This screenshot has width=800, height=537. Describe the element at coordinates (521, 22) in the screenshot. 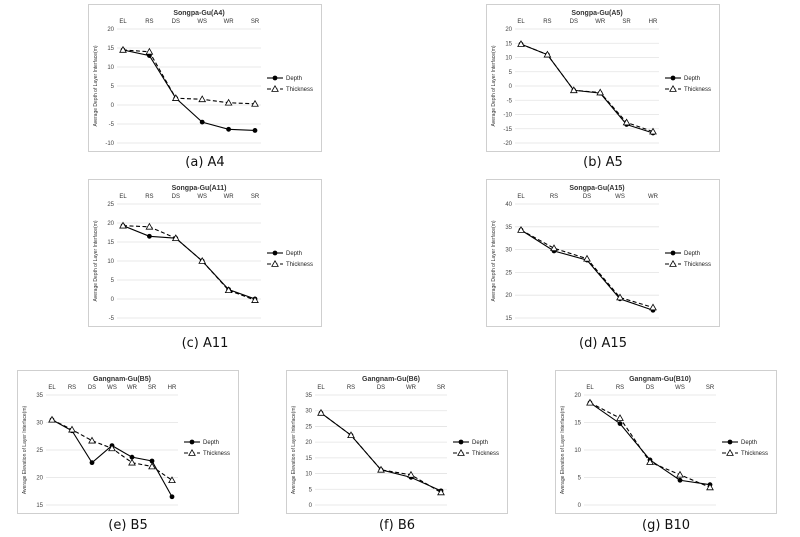

I see `chart-a5-category-label: EL` at that location.